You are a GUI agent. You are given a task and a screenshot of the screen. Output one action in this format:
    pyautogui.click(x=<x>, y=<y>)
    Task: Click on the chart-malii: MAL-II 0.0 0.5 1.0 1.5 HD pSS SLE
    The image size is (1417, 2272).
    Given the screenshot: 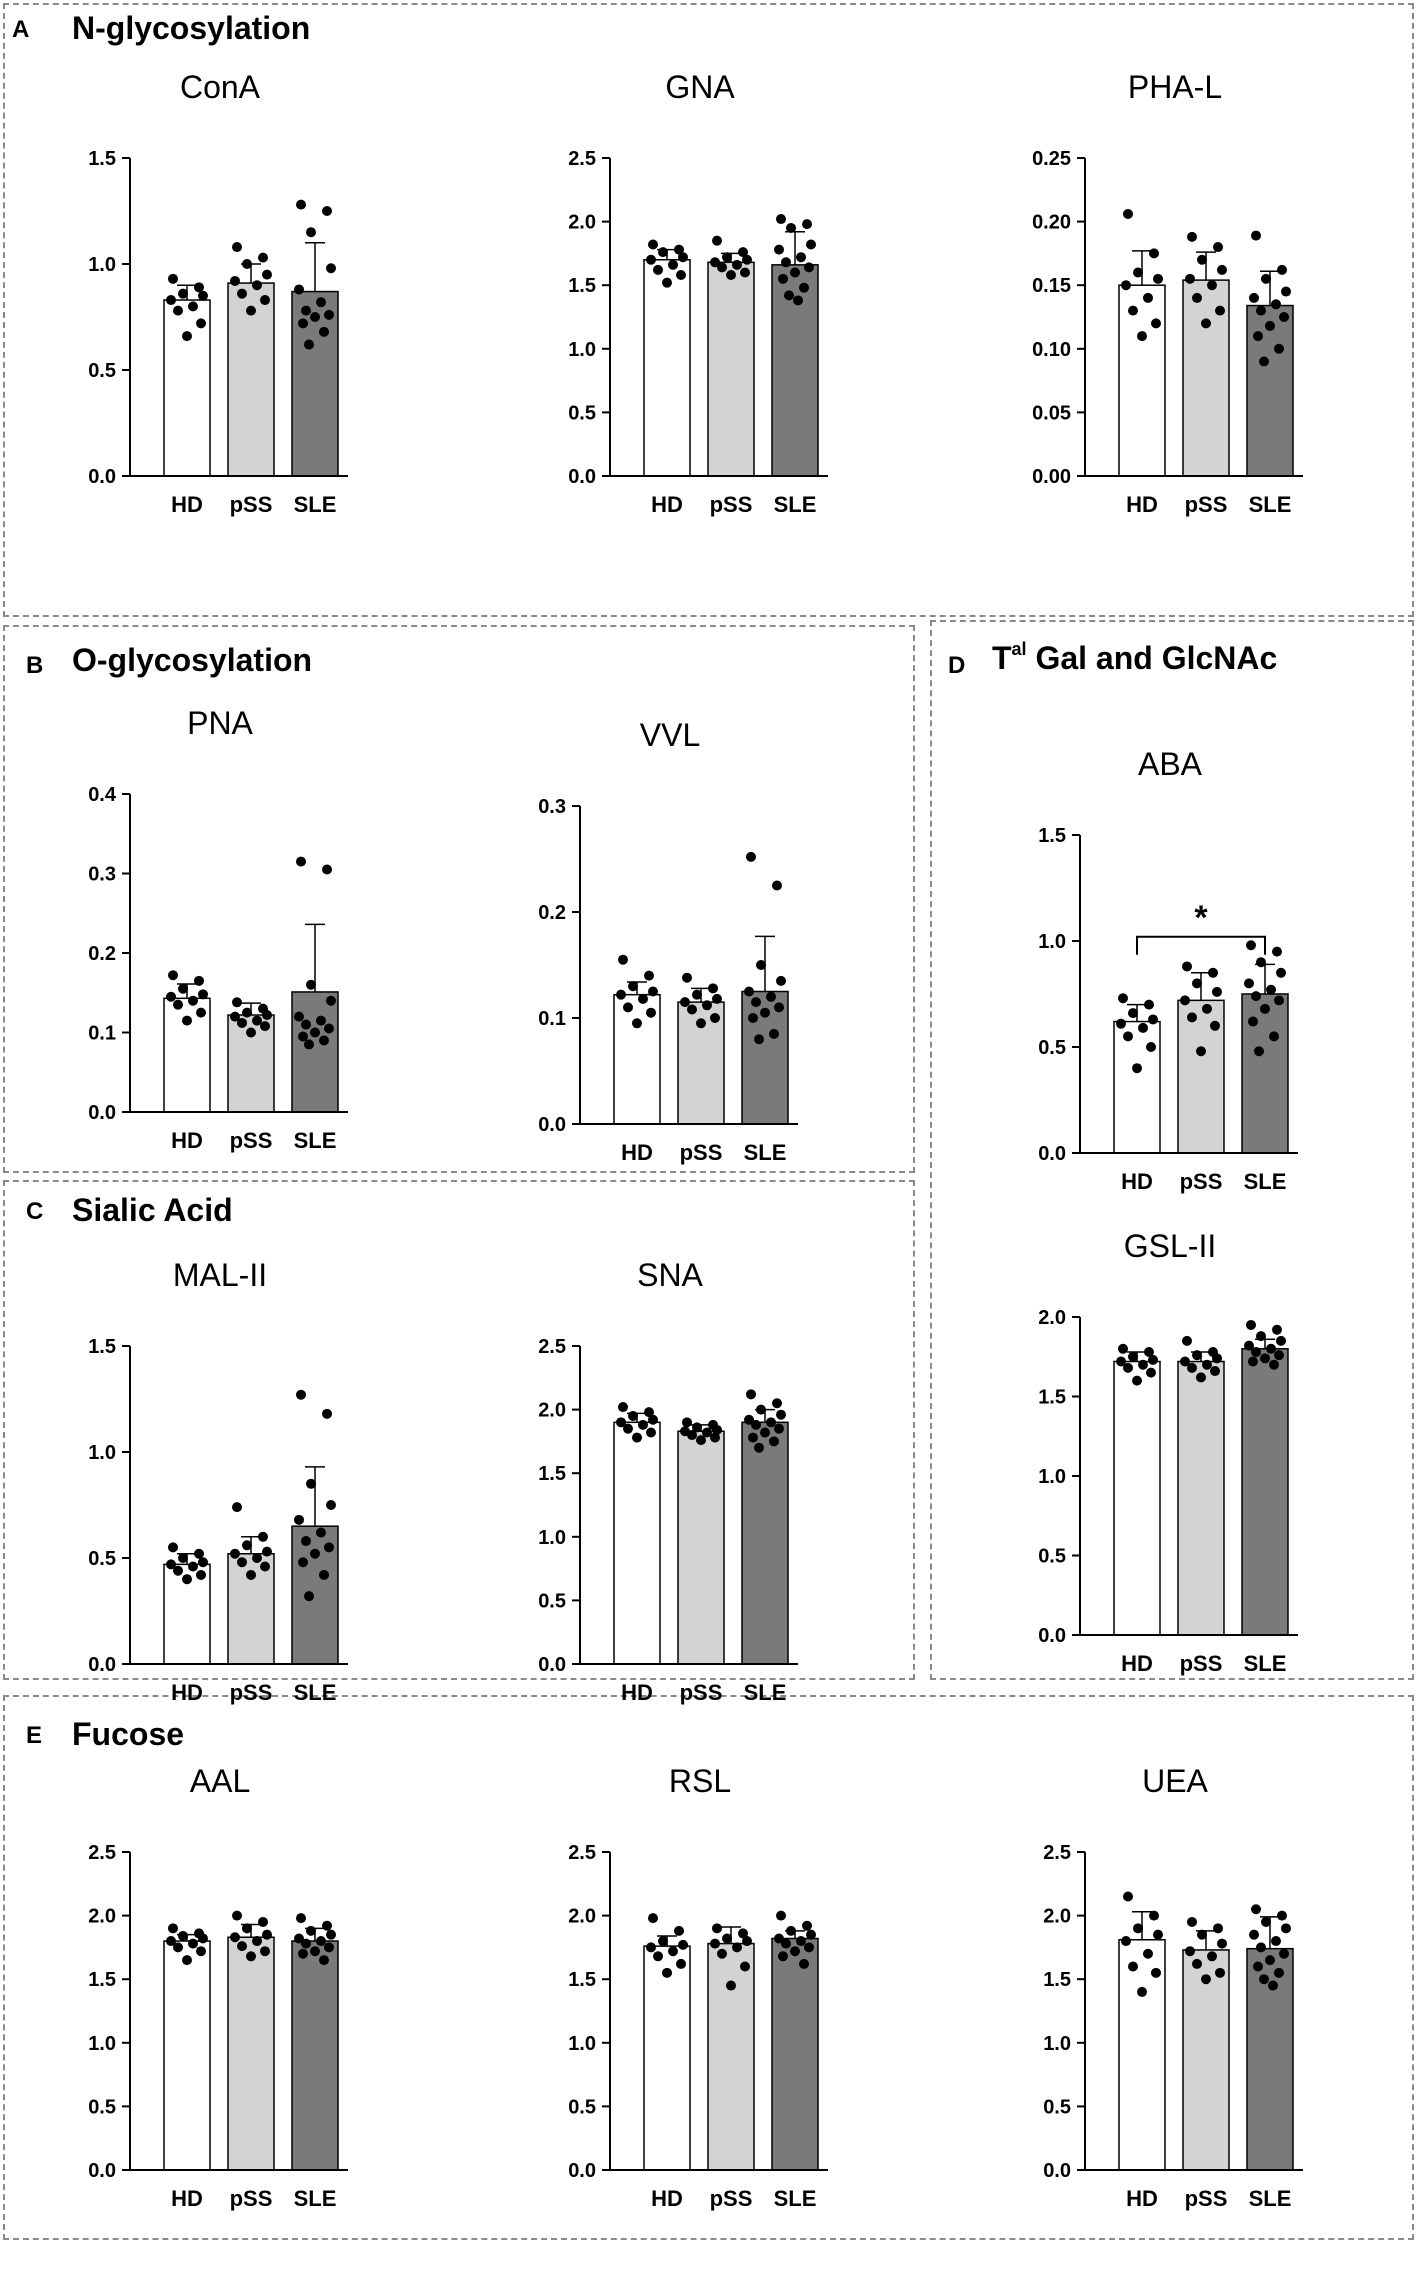 What is the action you would take?
    pyautogui.click(x=218, y=1481)
    